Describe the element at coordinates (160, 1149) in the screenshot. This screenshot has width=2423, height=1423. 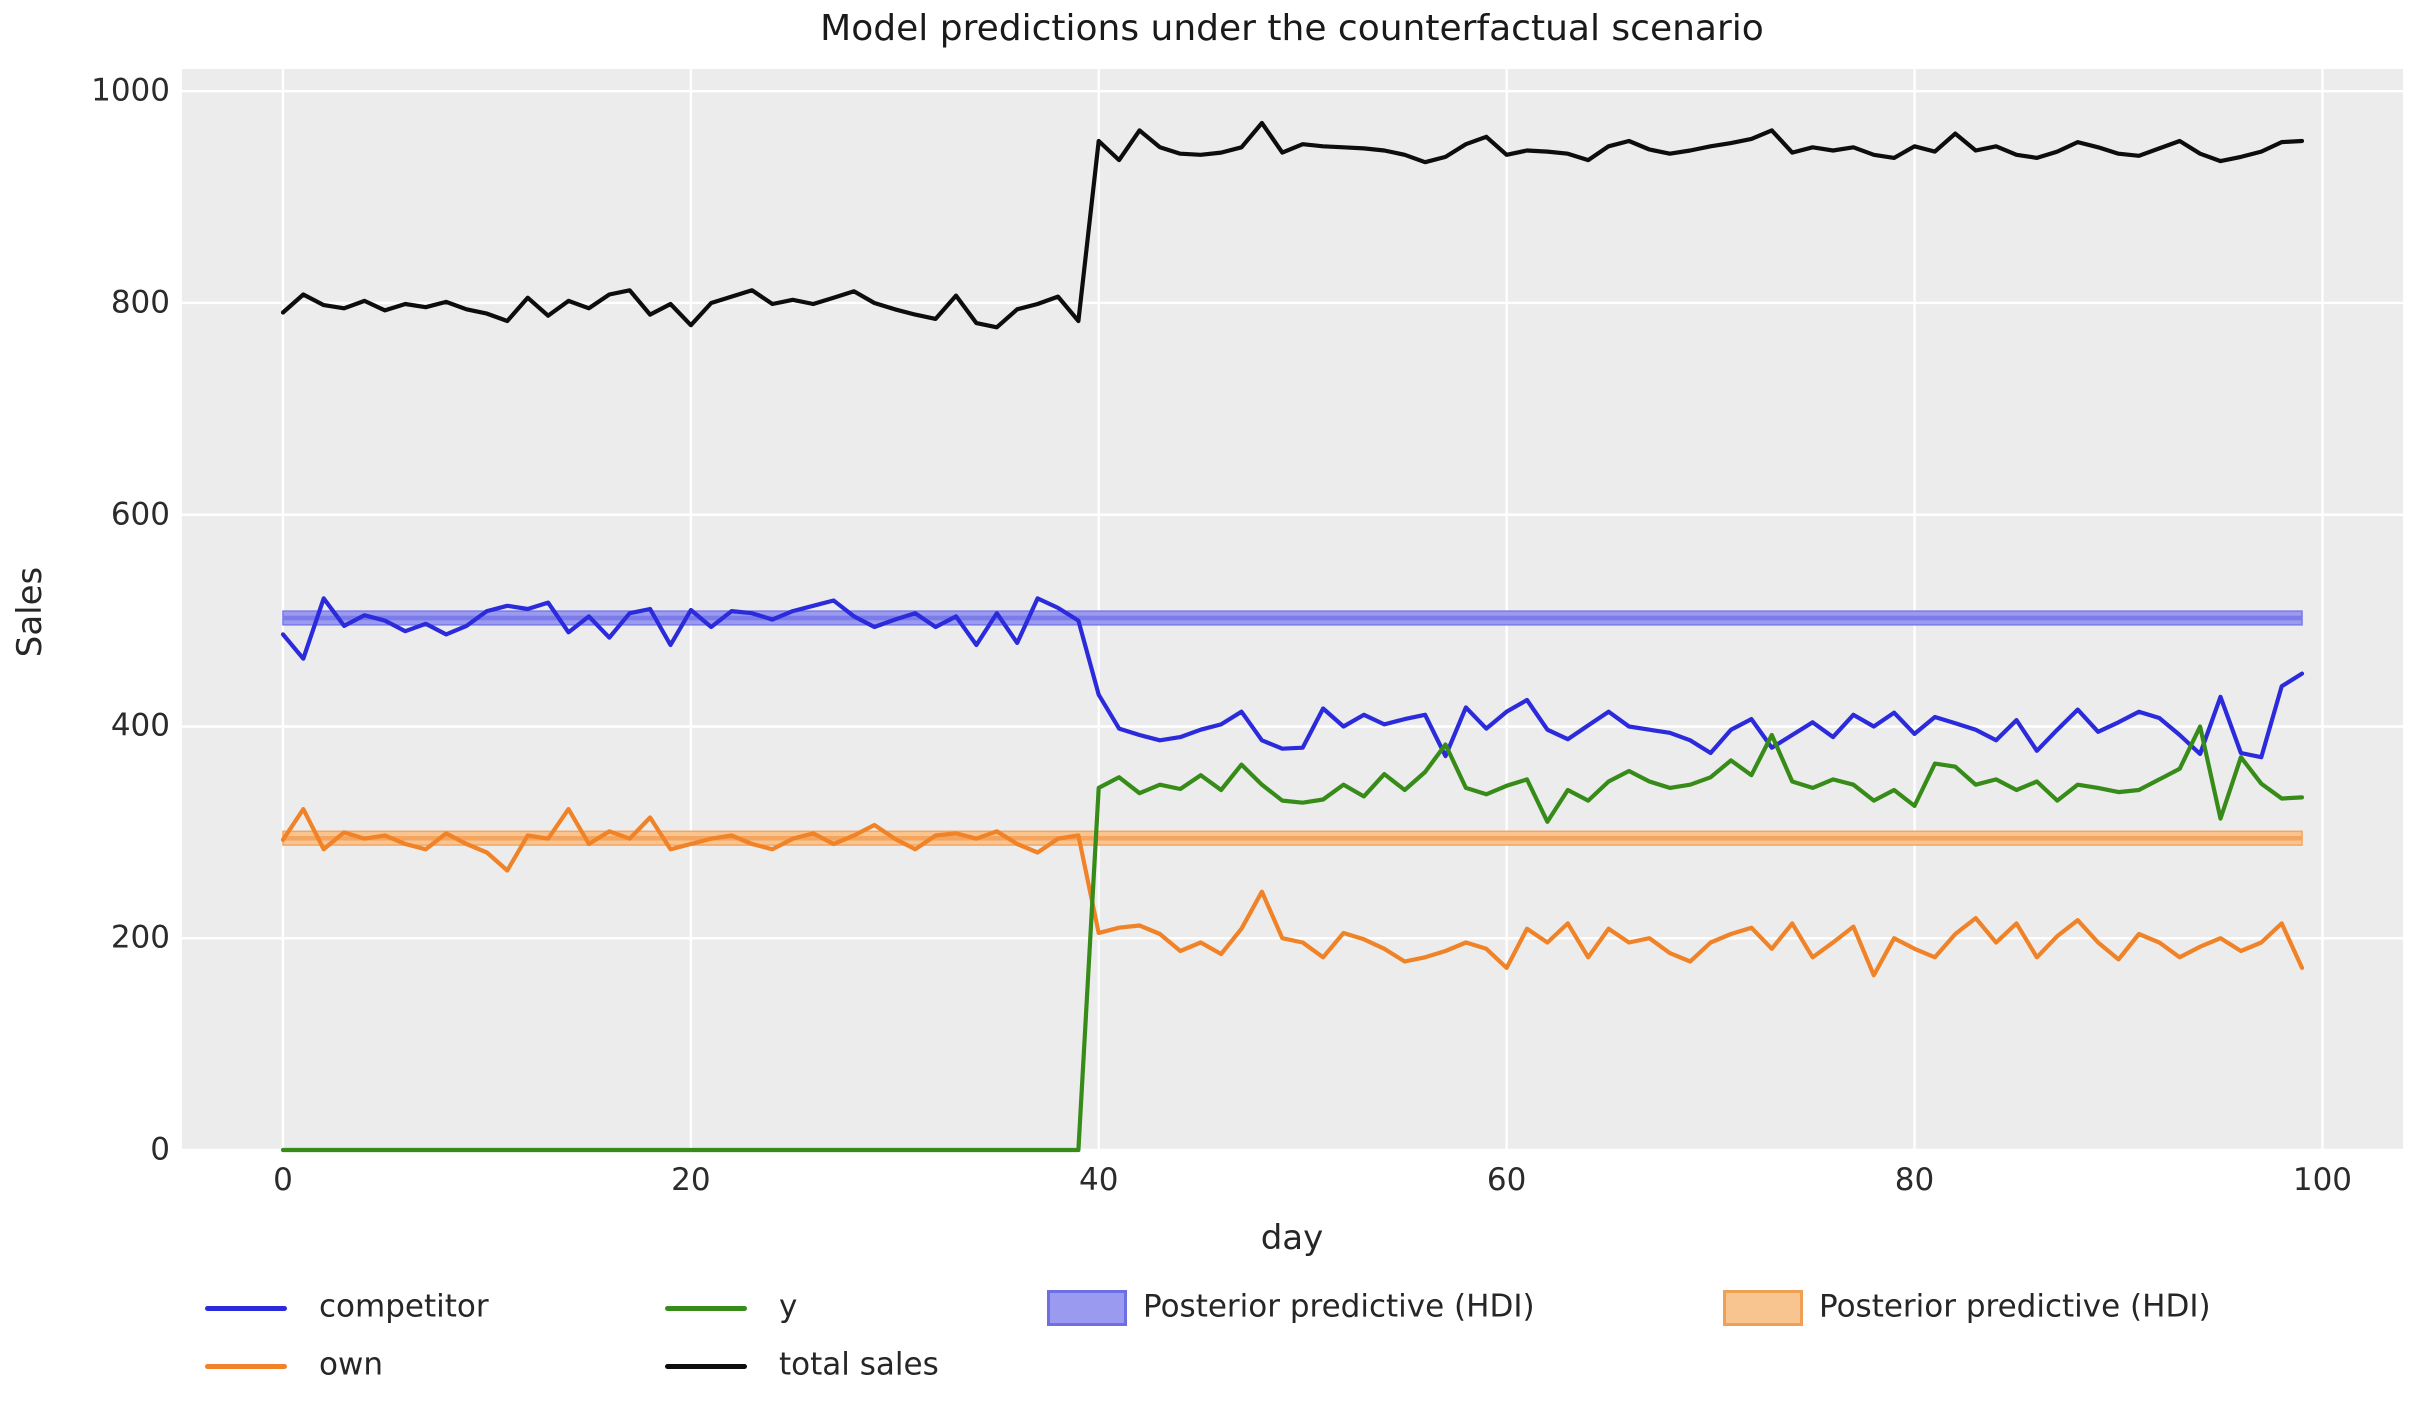
I see `y-tick-label: 0` at that location.